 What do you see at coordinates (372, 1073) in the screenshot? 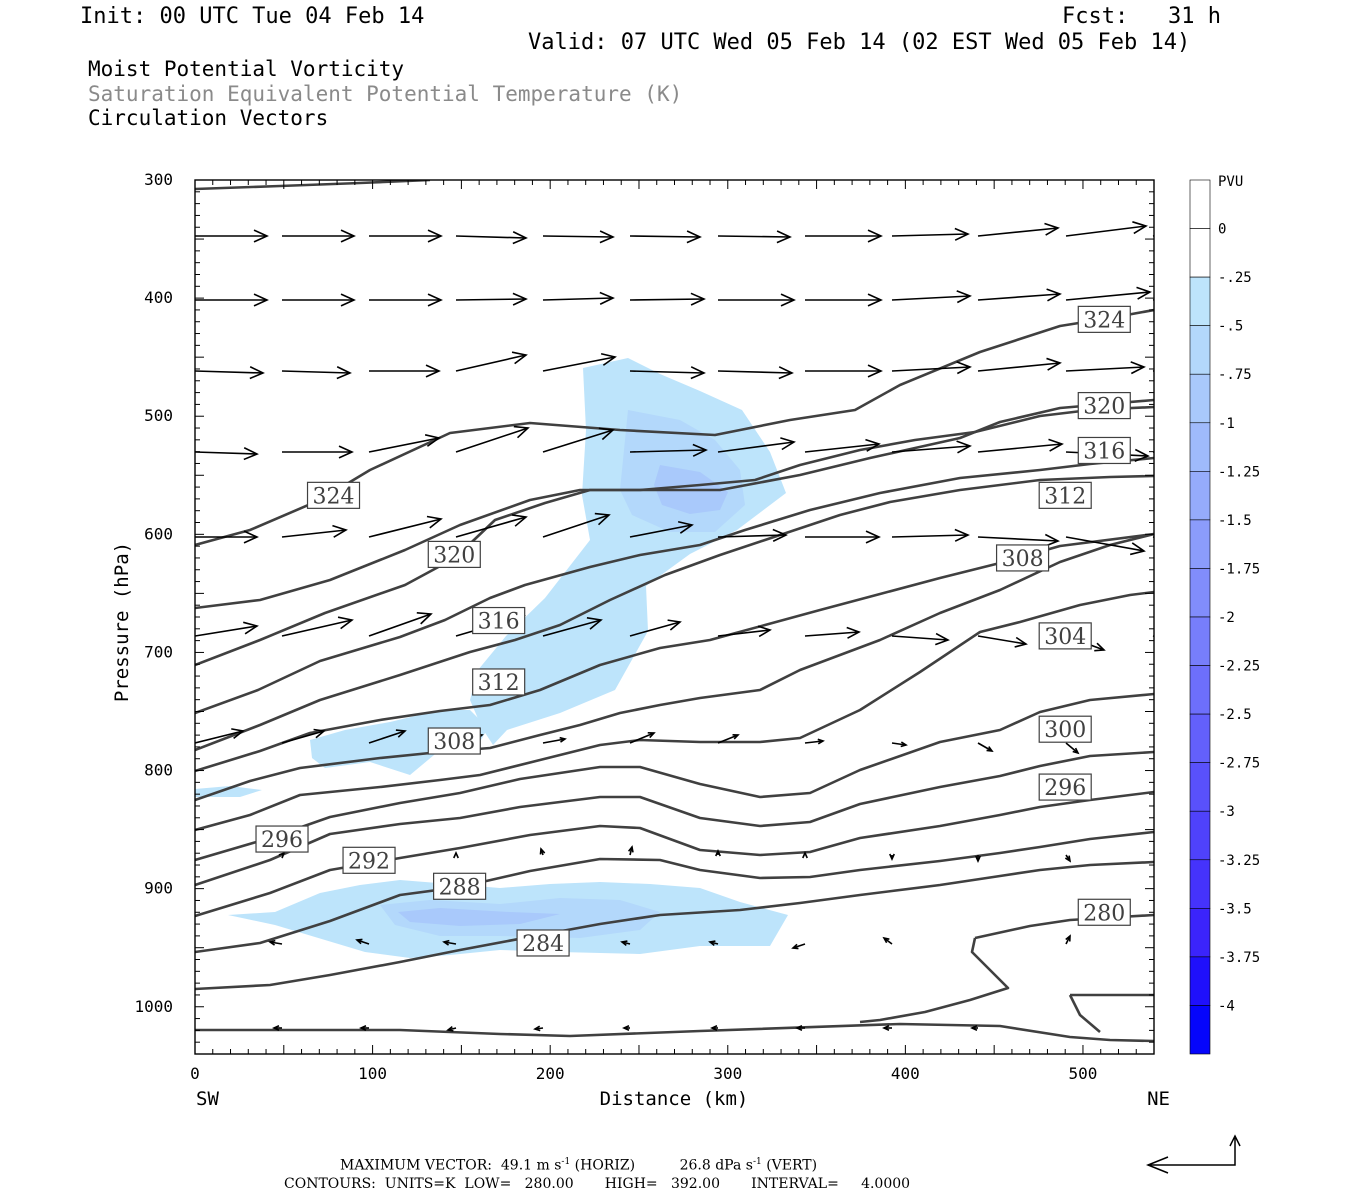
I see `x-tick-label: 100` at bounding box center [372, 1073].